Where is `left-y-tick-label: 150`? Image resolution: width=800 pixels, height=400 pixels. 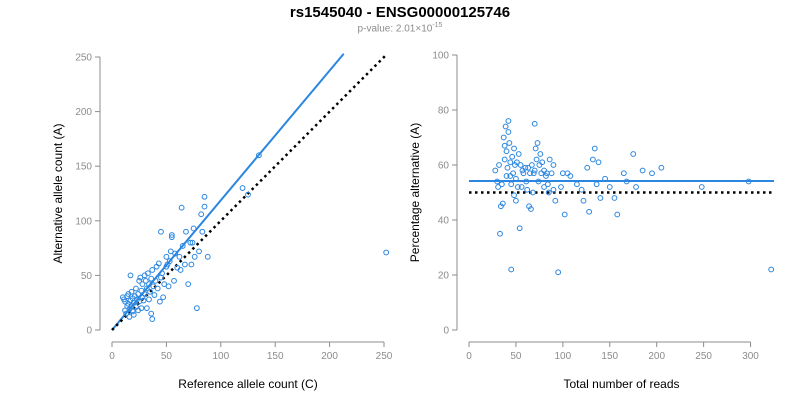
left-y-tick-label: 150 is located at coordinates (83, 167).